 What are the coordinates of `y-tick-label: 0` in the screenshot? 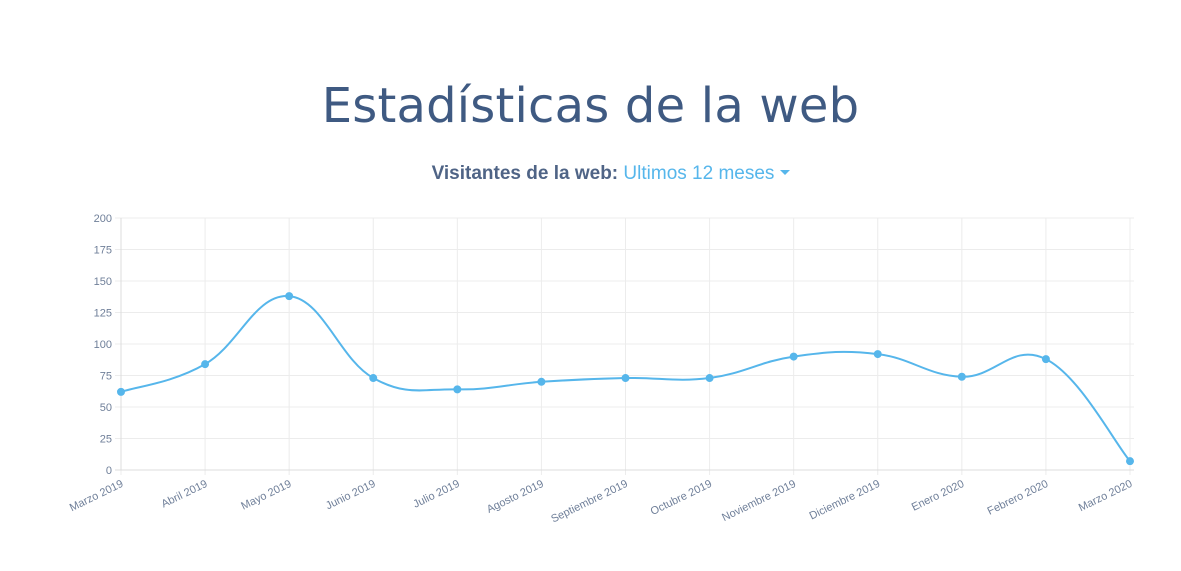 It's located at (109, 471).